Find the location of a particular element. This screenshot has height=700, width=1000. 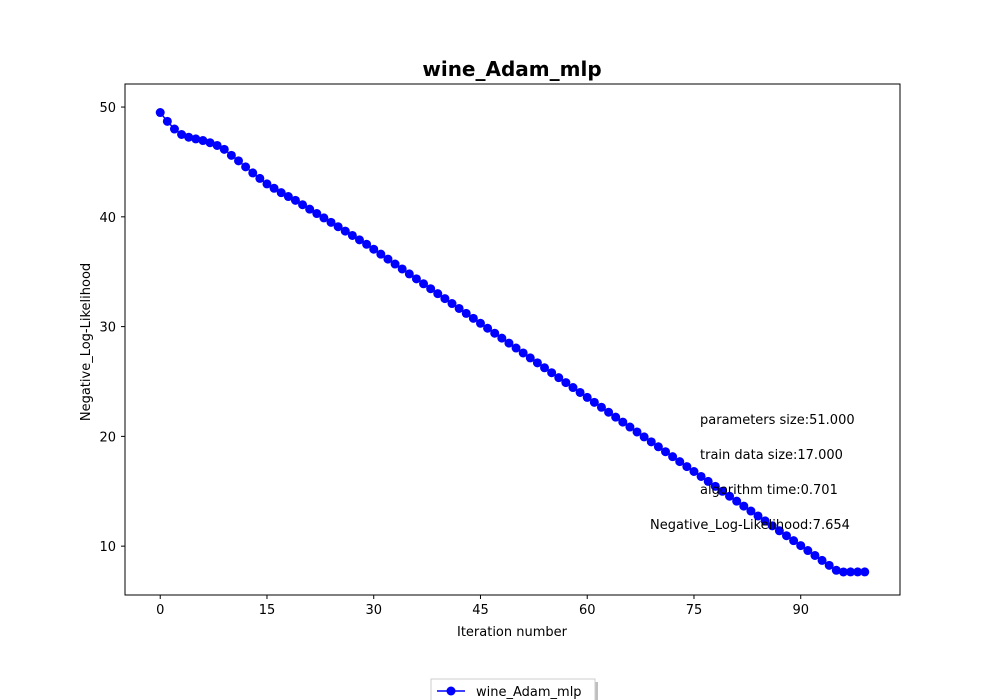

x-tick-label: 45 is located at coordinates (480, 610).